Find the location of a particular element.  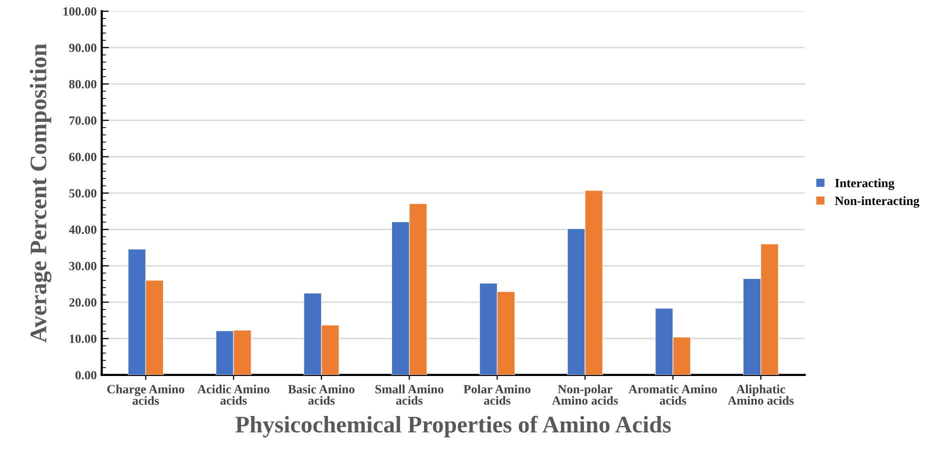

legend-label: Non-interacting is located at coordinates (877, 202).